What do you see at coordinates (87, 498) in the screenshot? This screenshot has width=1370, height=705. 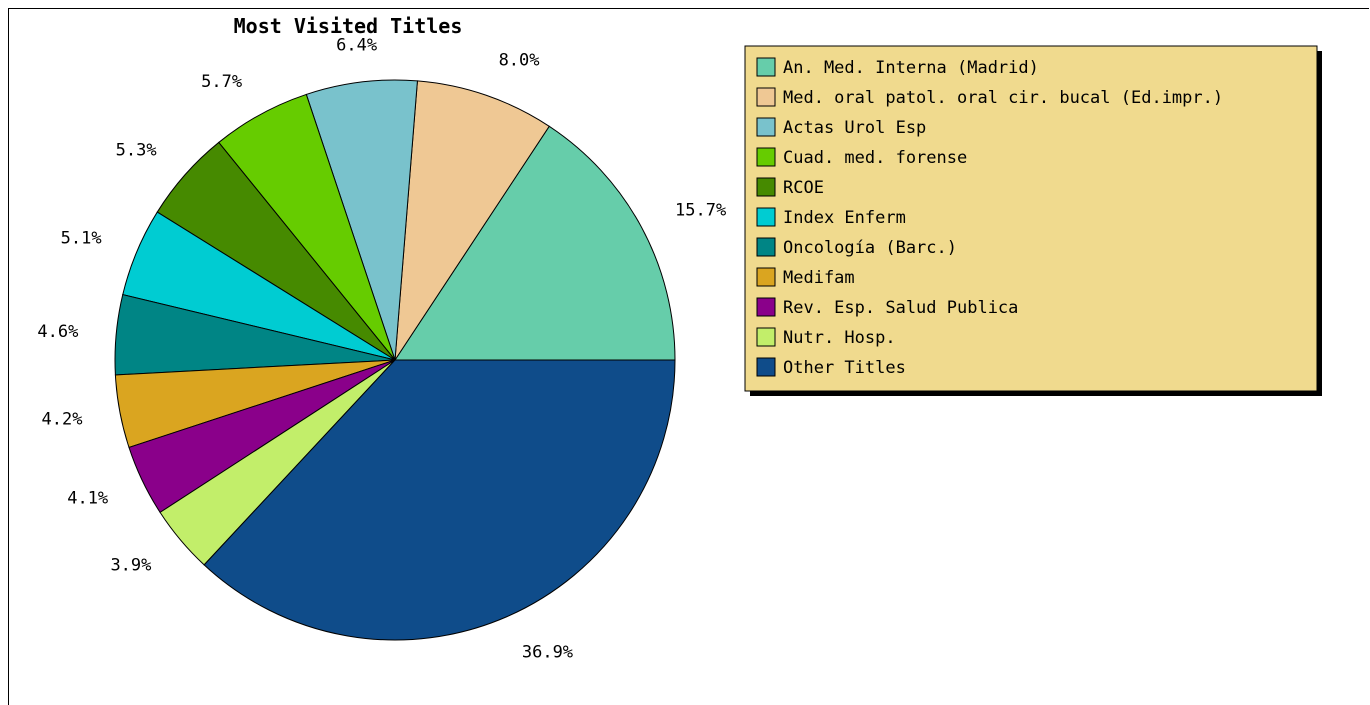 I see `pie-label-rev-esp-salud-publica: 4.1%` at bounding box center [87, 498].